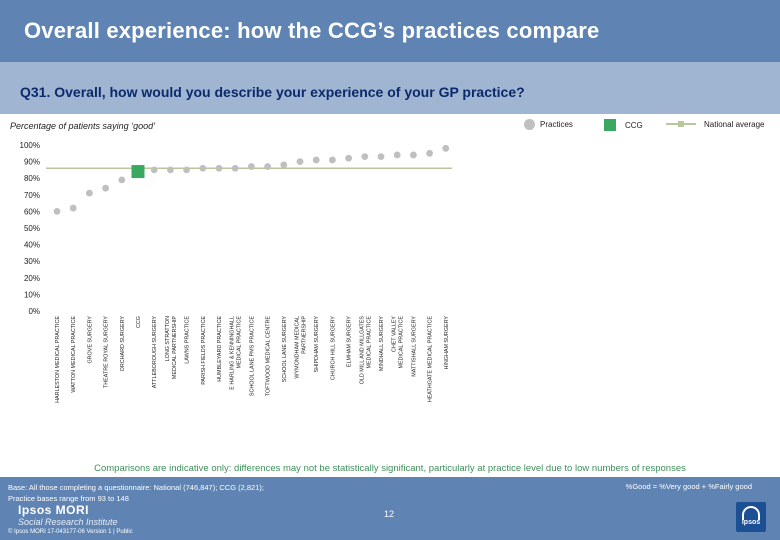 Image resolution: width=780 pixels, height=540 pixels. Describe the element at coordinates (32, 278) in the screenshot. I see `y-tick-label: 20%` at that location.